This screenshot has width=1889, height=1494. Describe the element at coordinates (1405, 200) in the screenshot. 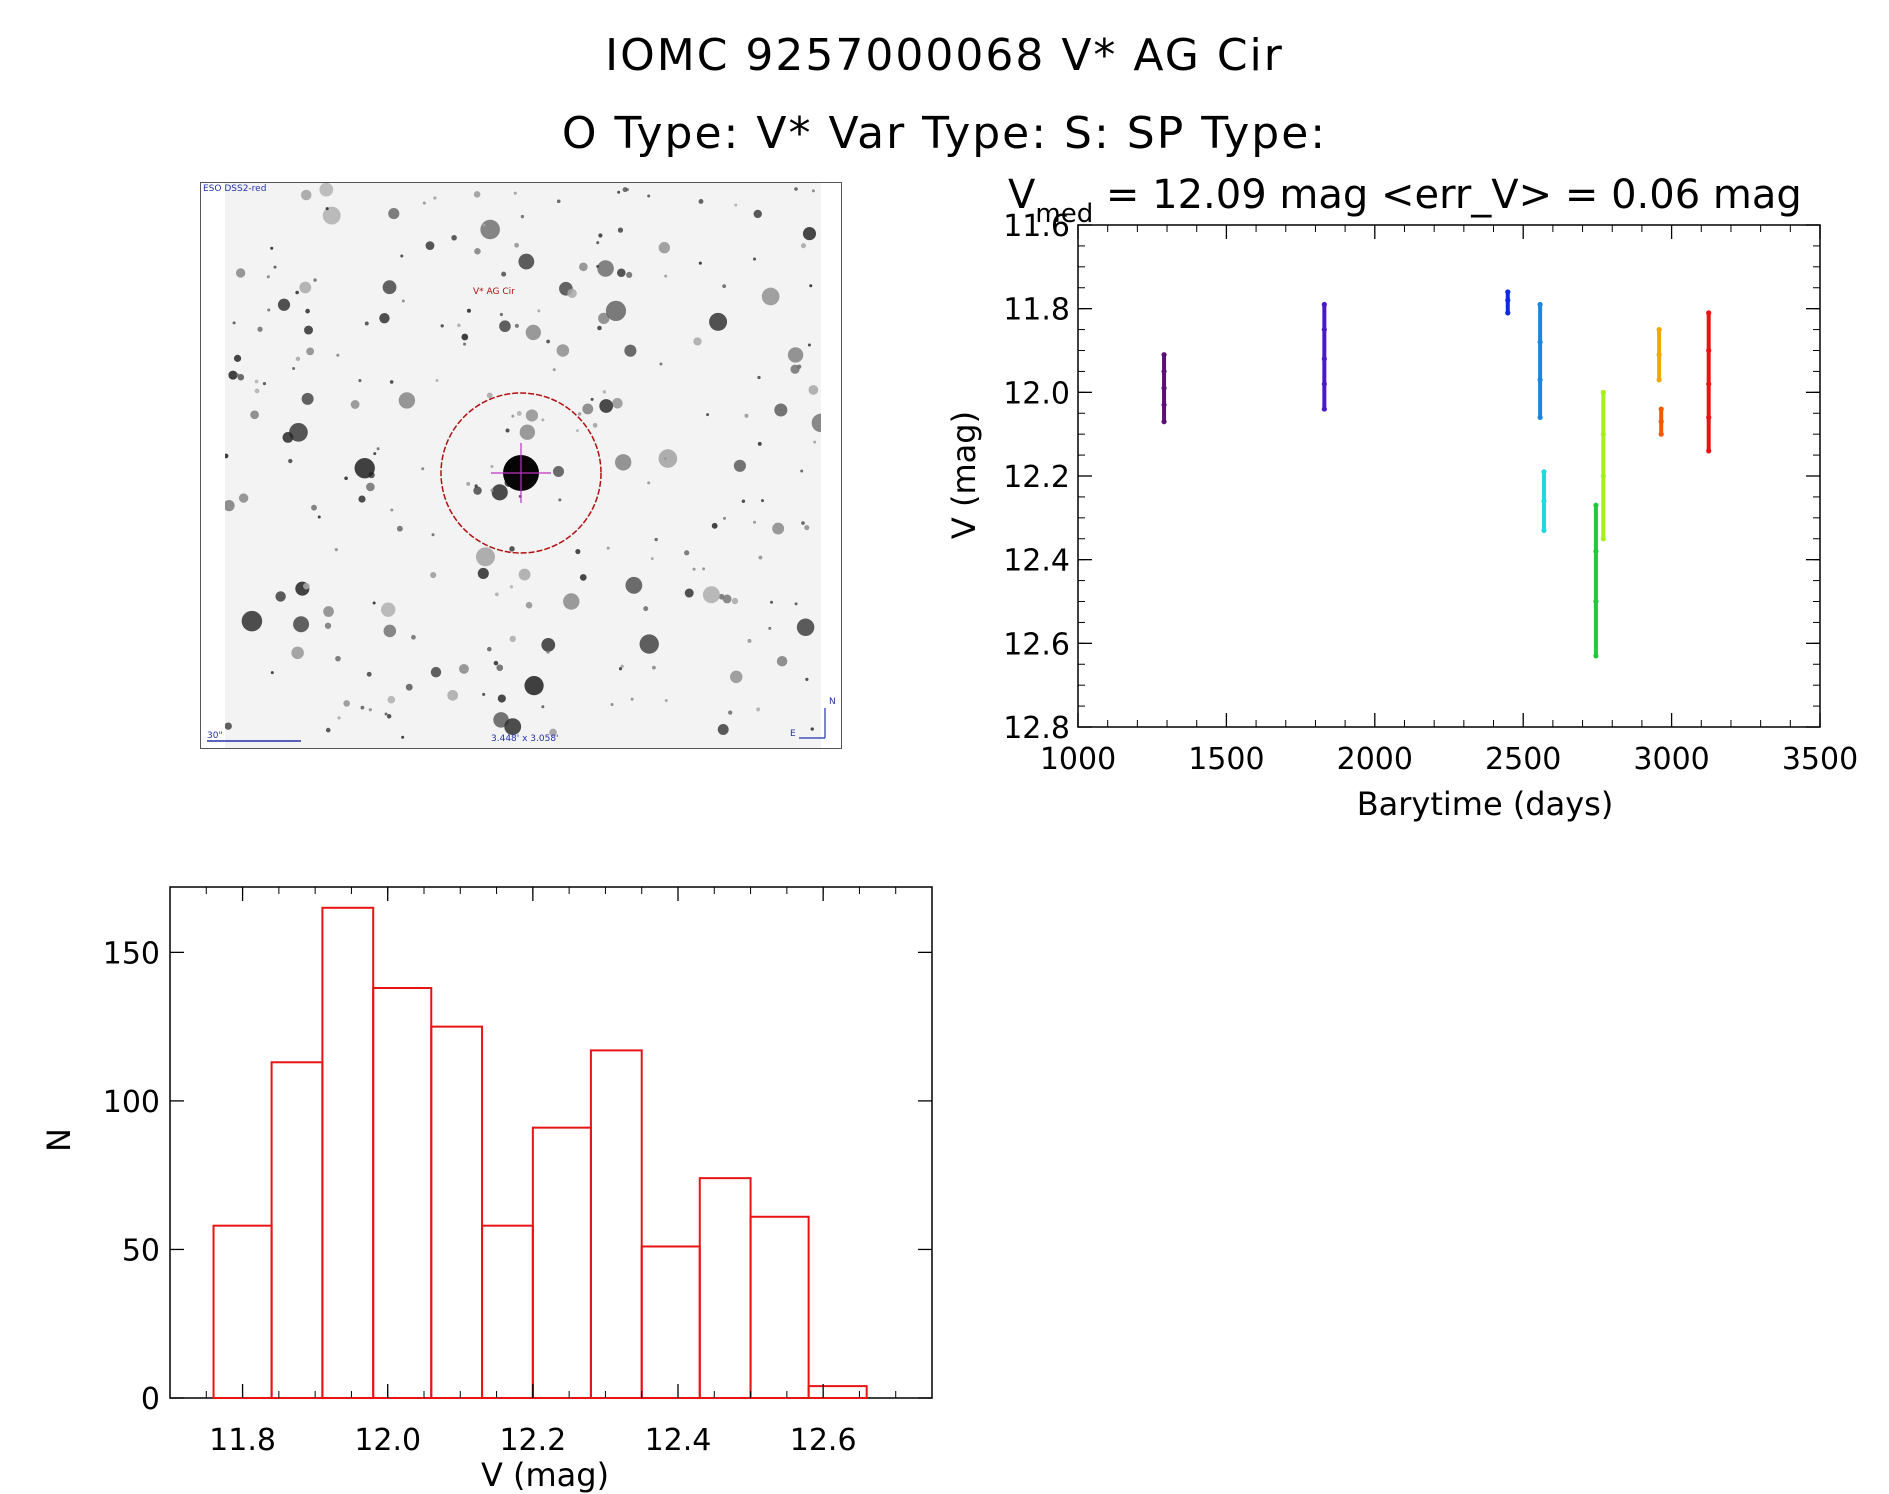

I see `svg-text:Vmed = 12.09 mag <err_V> = 0.0: Vmed = 12.09 mag <err_V> = 0.06 mag` at that location.